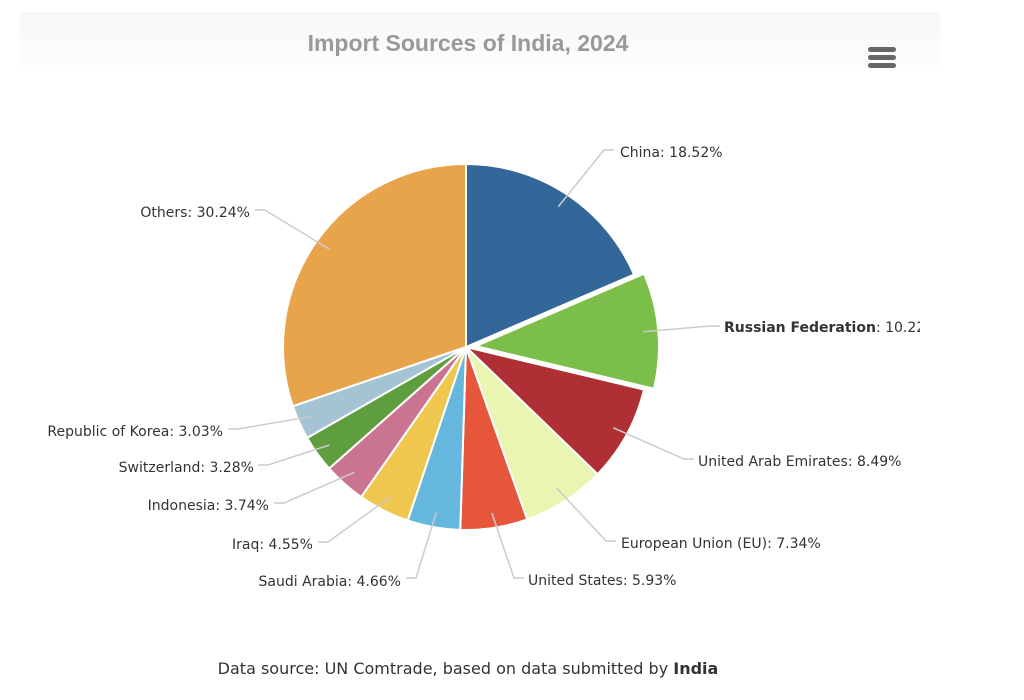  I want to click on hamburger-menu-icon, so click(882, 58).